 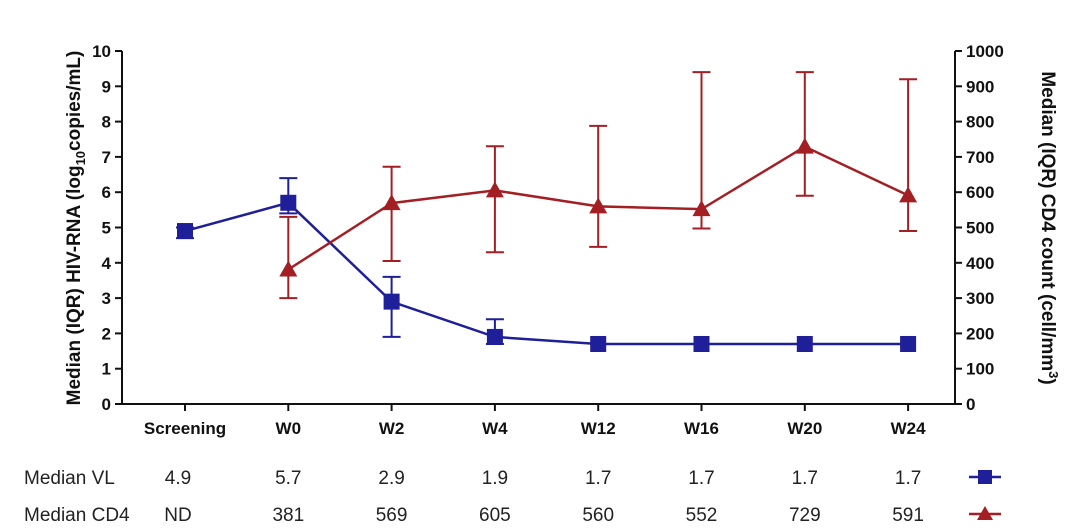 What do you see at coordinates (69, 478) in the screenshot?
I see `row-label: Median VL` at bounding box center [69, 478].